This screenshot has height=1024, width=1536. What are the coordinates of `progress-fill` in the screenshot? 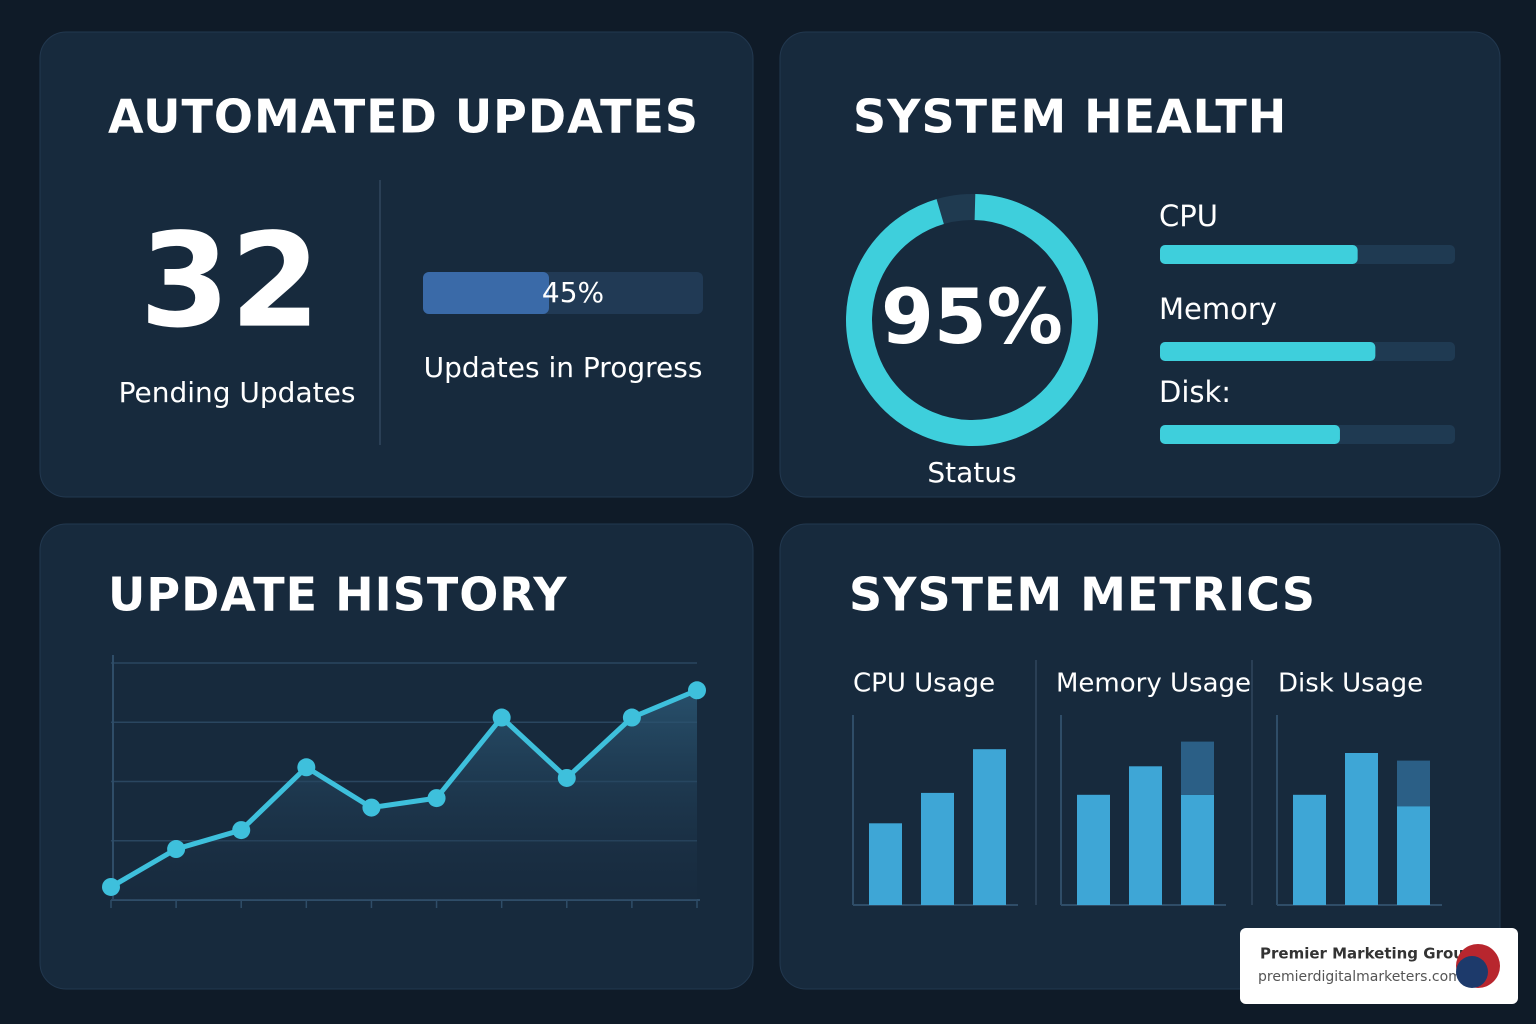 It's located at (486, 293).